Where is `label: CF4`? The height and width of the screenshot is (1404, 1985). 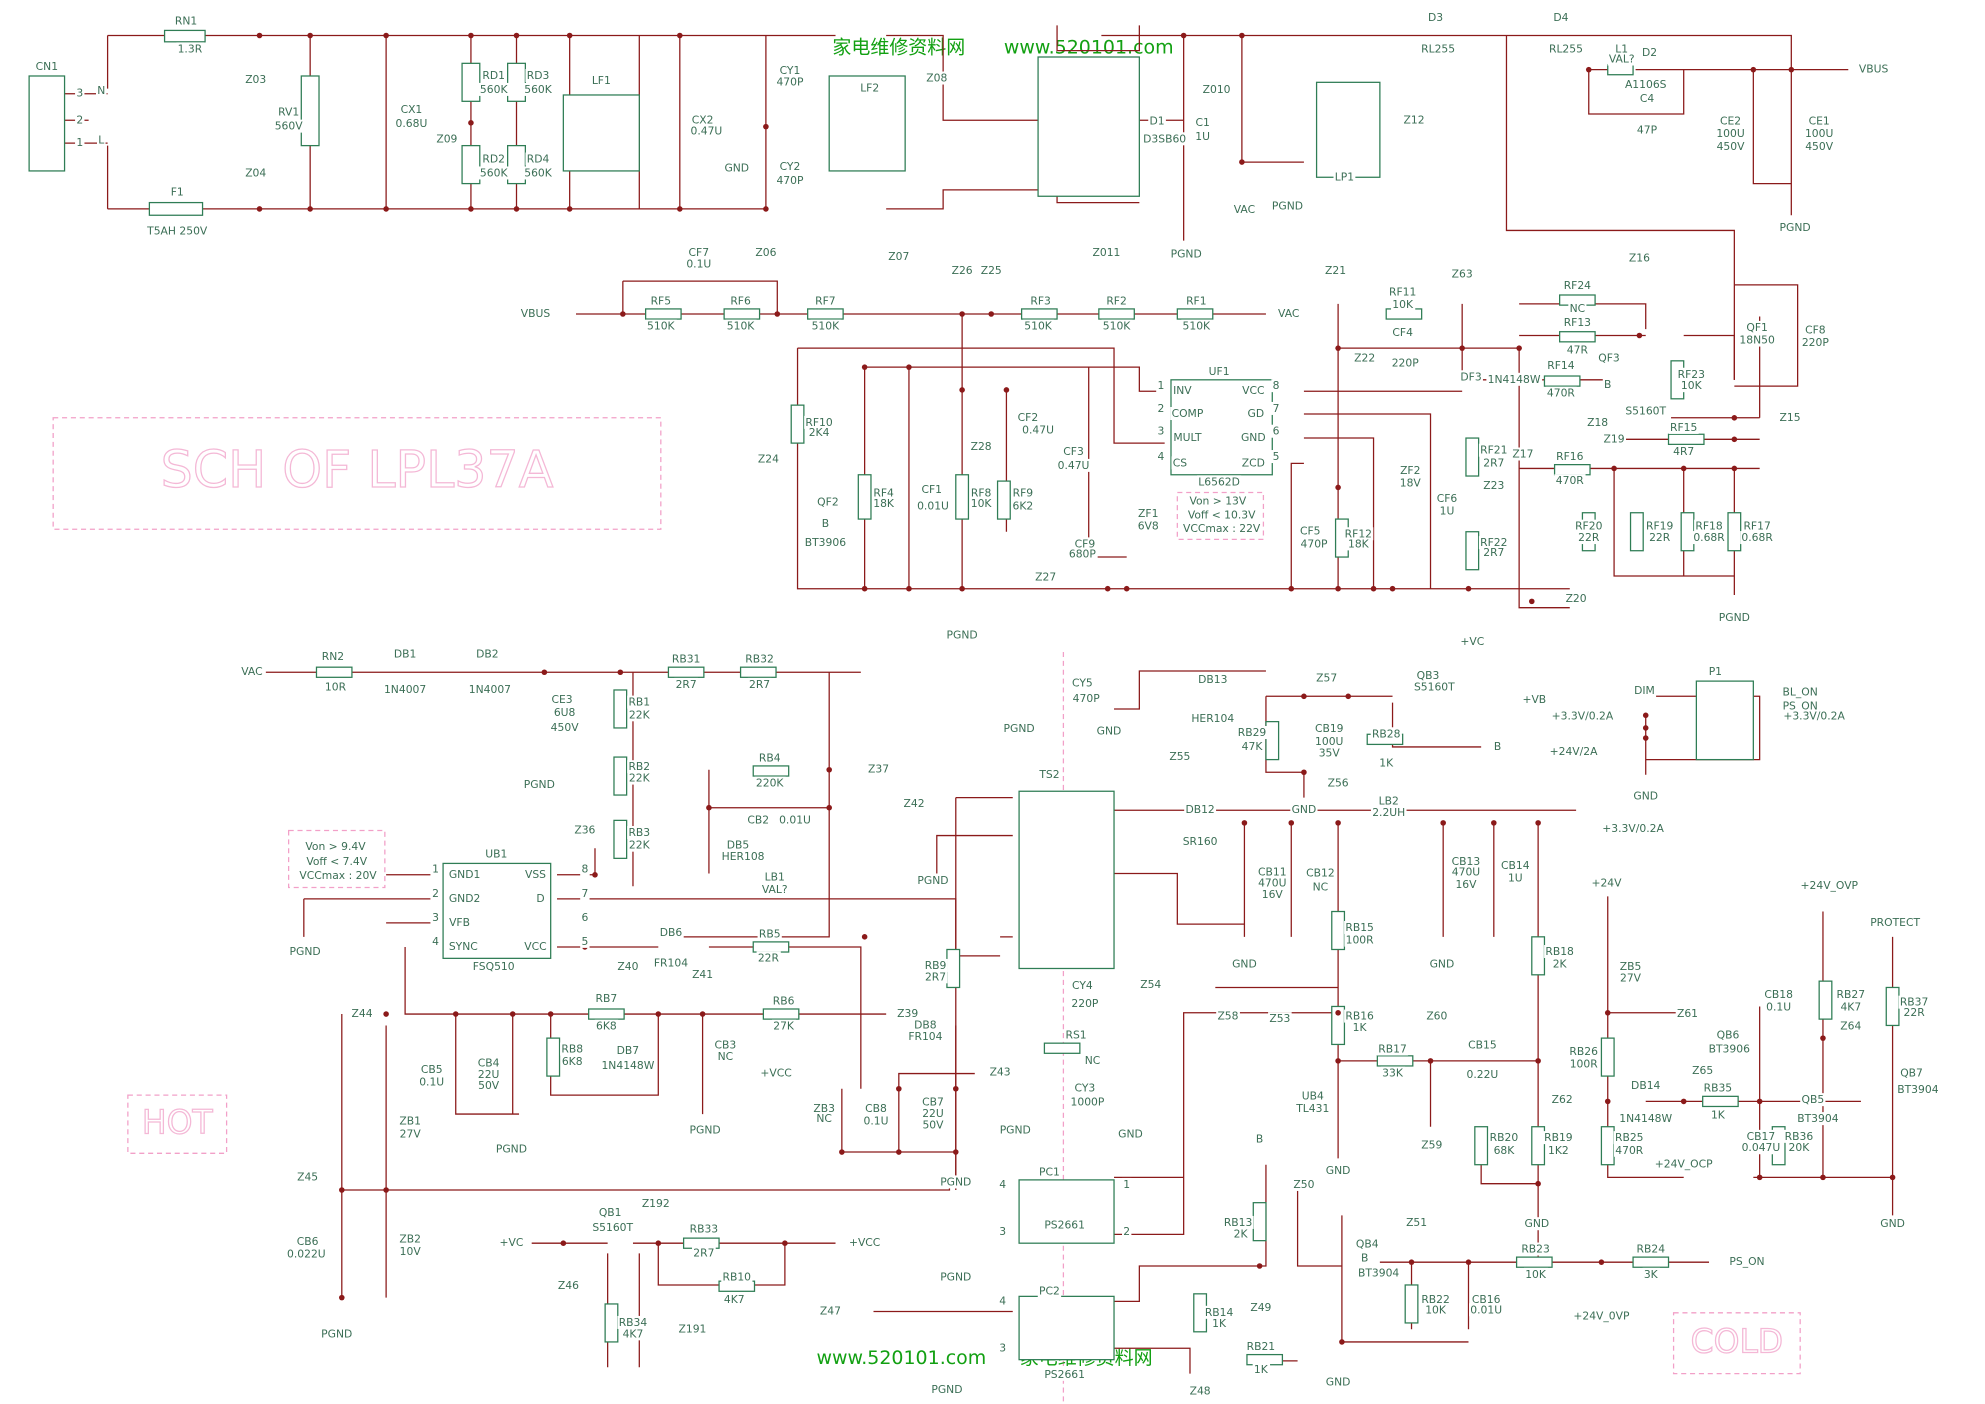
label: CF4 is located at coordinates (1402, 332).